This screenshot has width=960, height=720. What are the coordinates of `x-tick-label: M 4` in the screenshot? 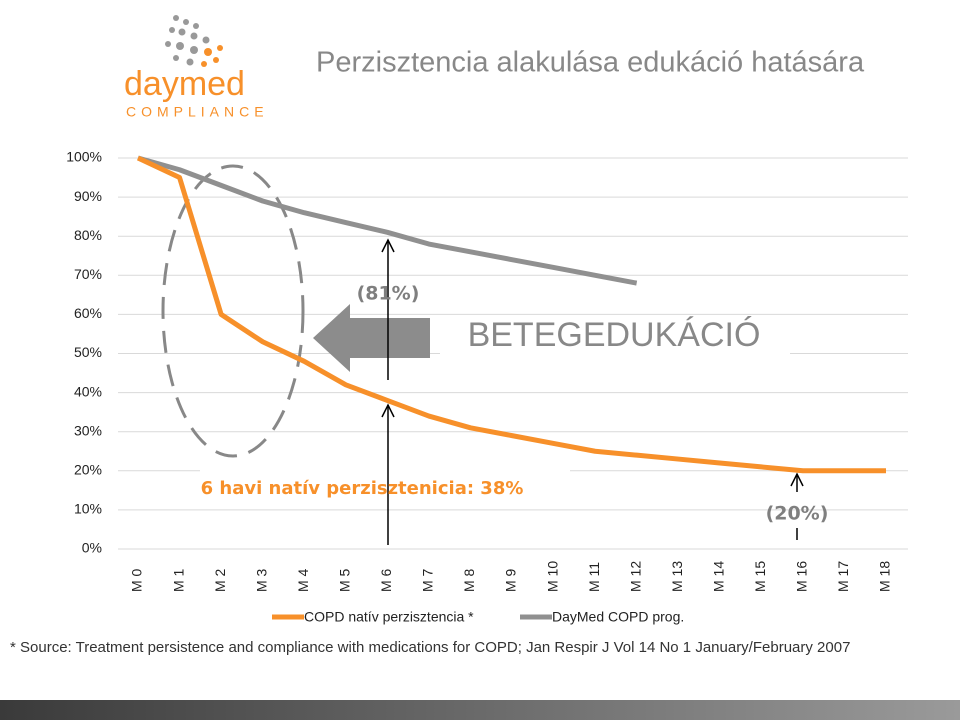 It's located at (303, 580).